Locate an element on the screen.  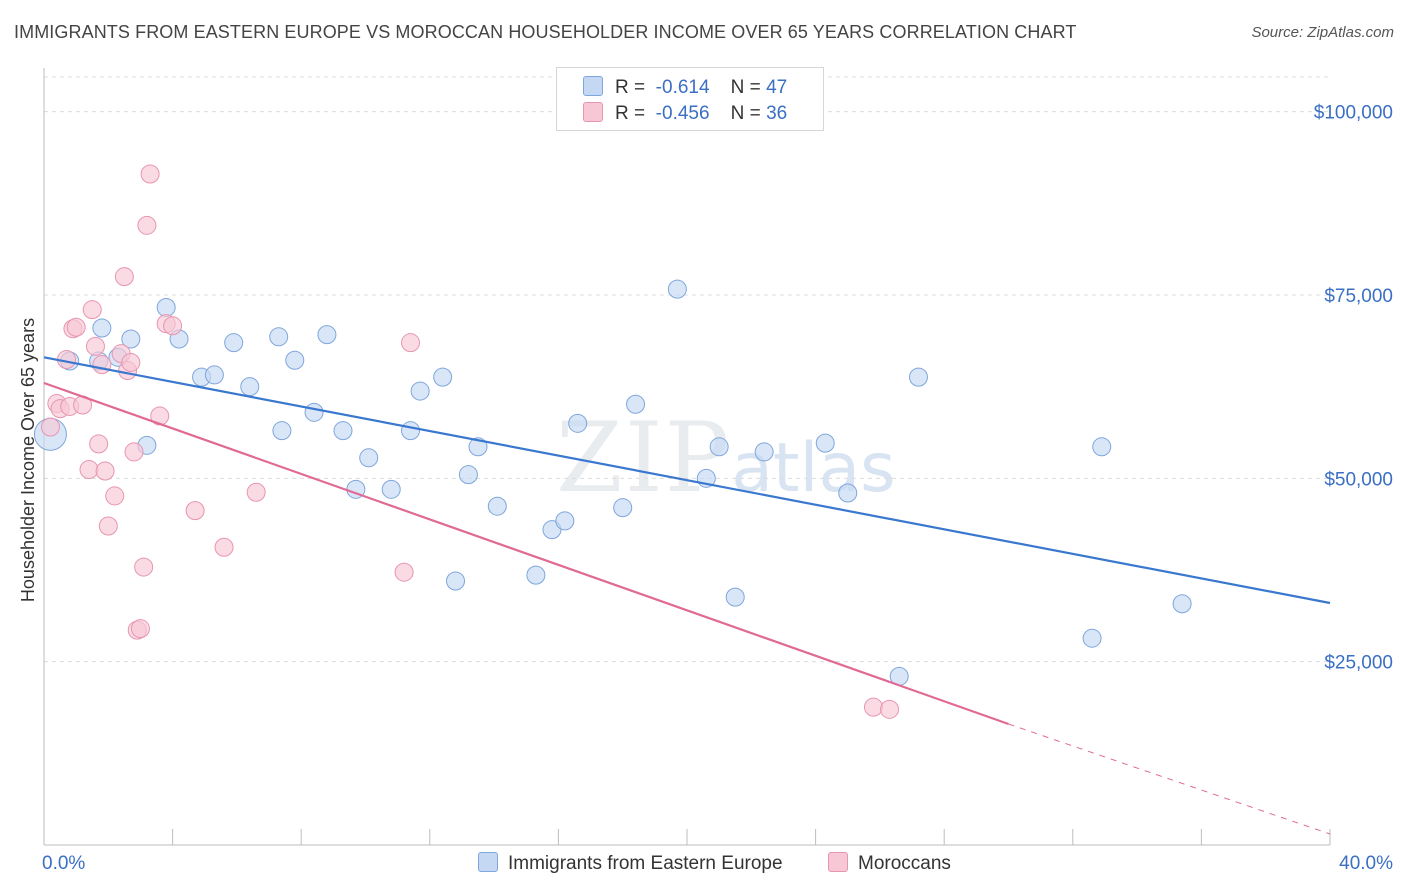
x-tick-label-0: 0.0% is located at coordinates (63, 863).